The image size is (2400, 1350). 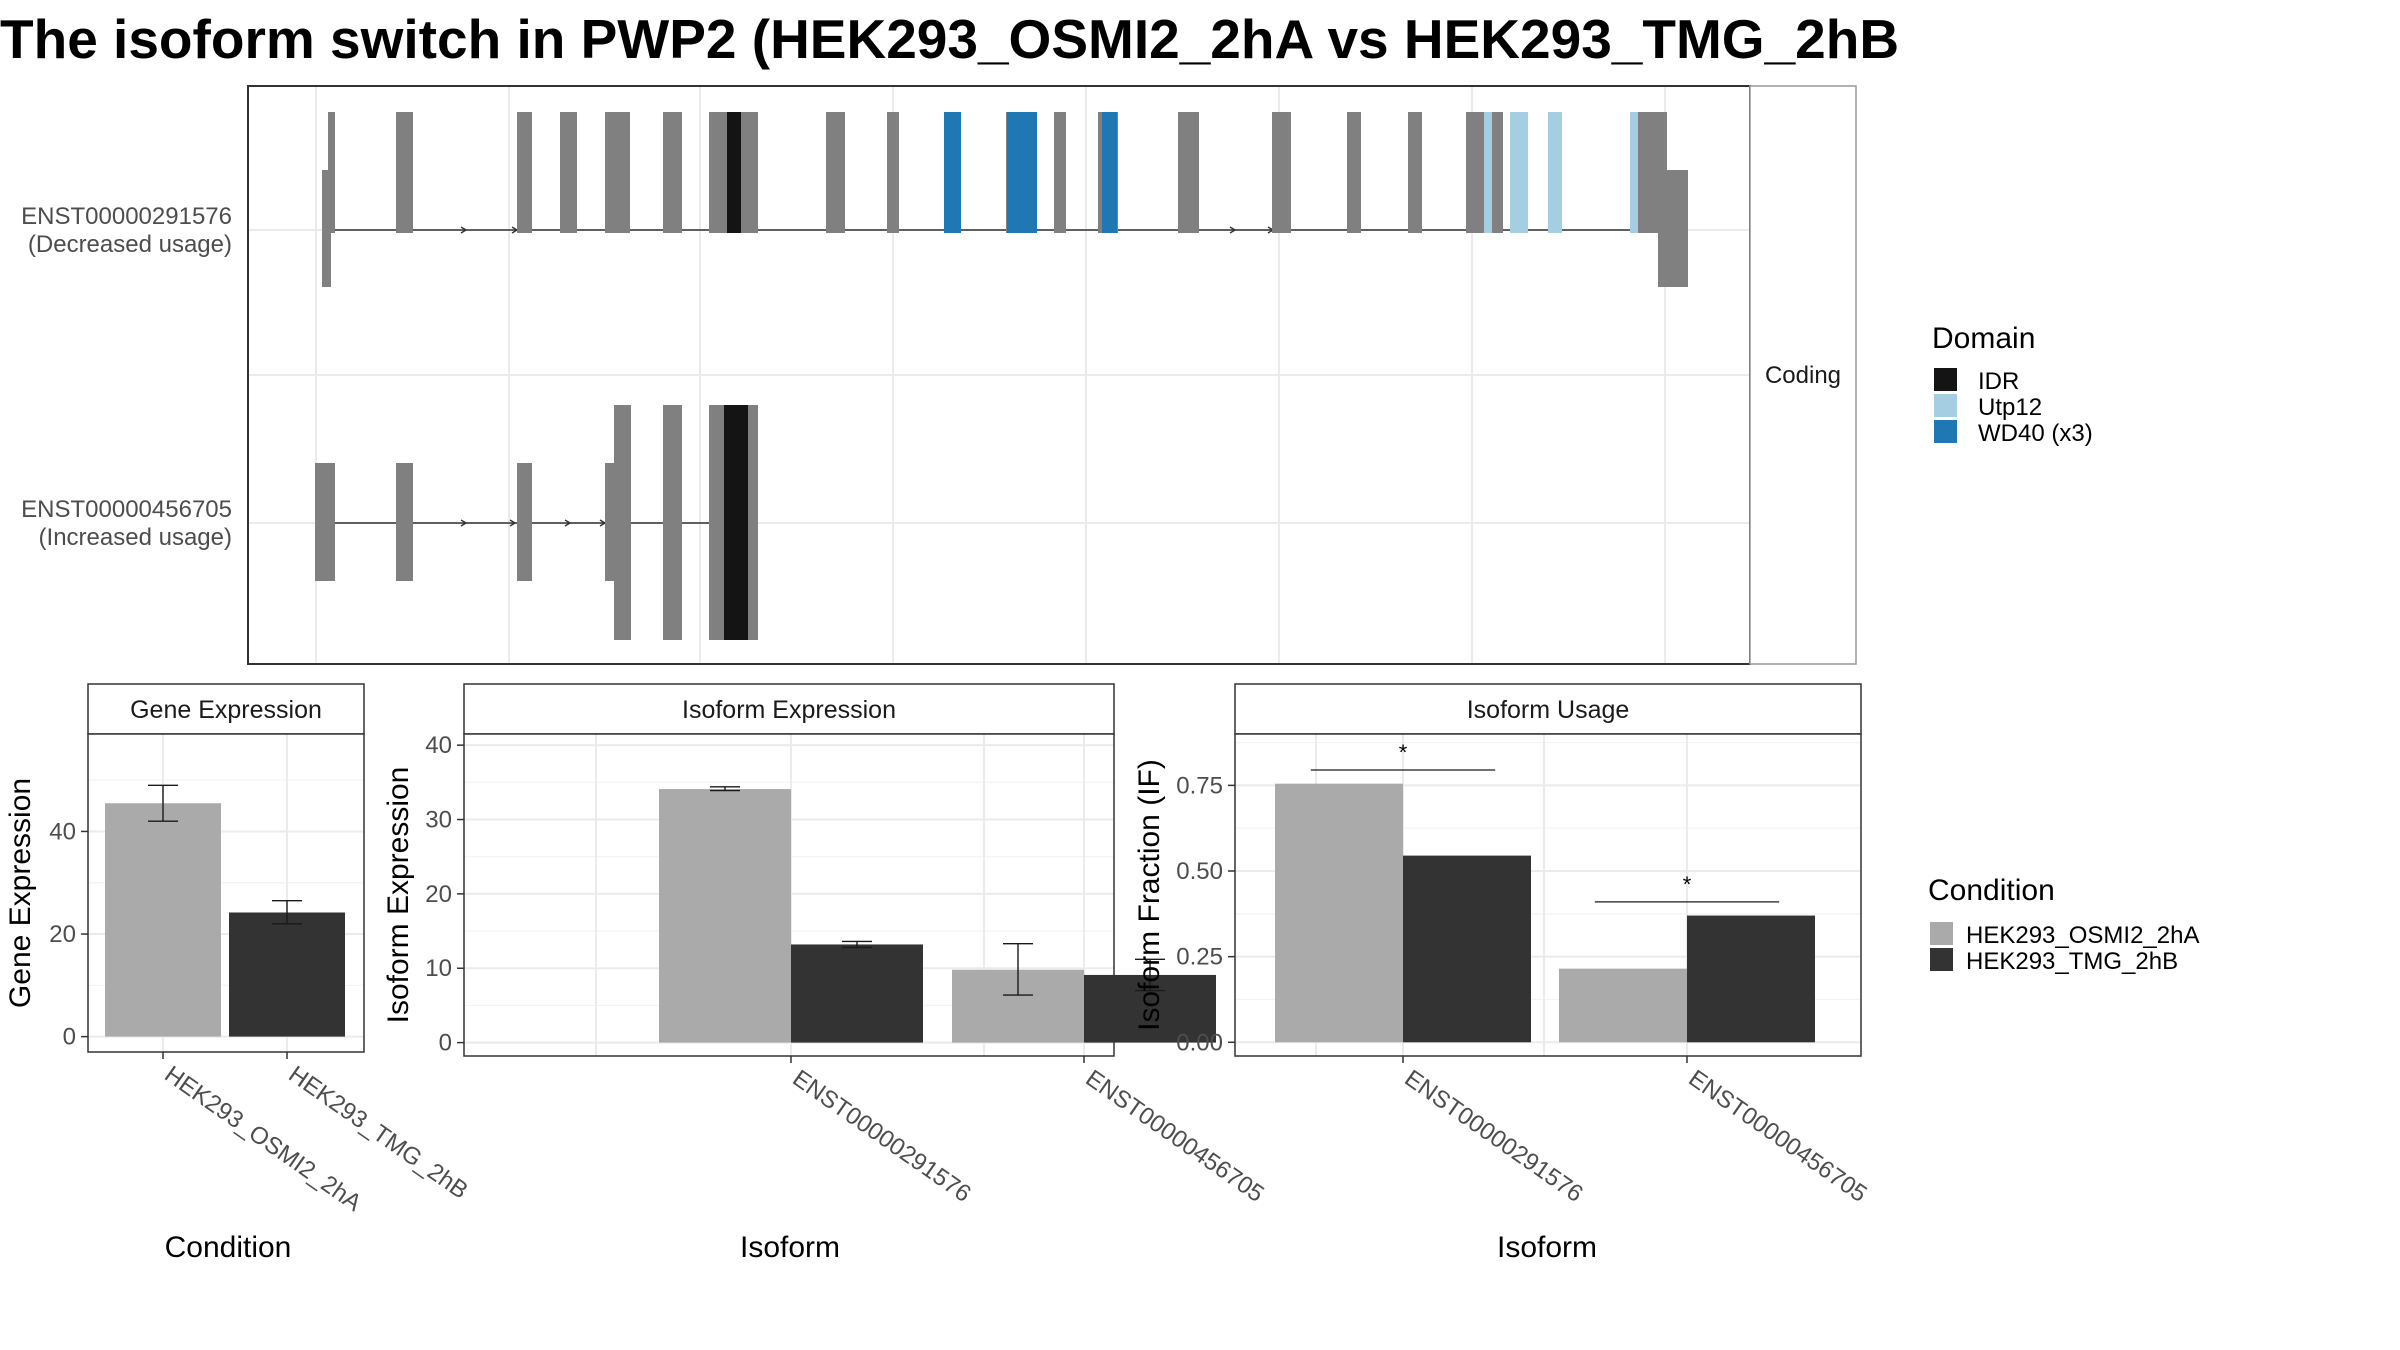 What do you see at coordinates (1149, 895) in the screenshot?
I see `y-axis-title: Isoform Fraction (IF)` at bounding box center [1149, 895].